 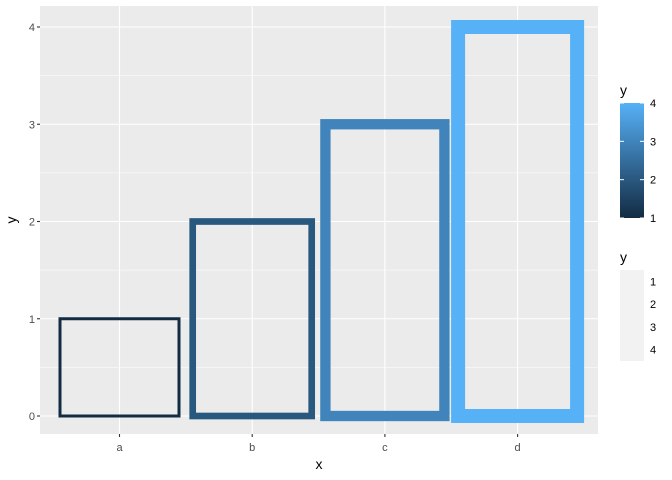 I want to click on size-legend: y 1 2 3 4, so click(x=638, y=305).